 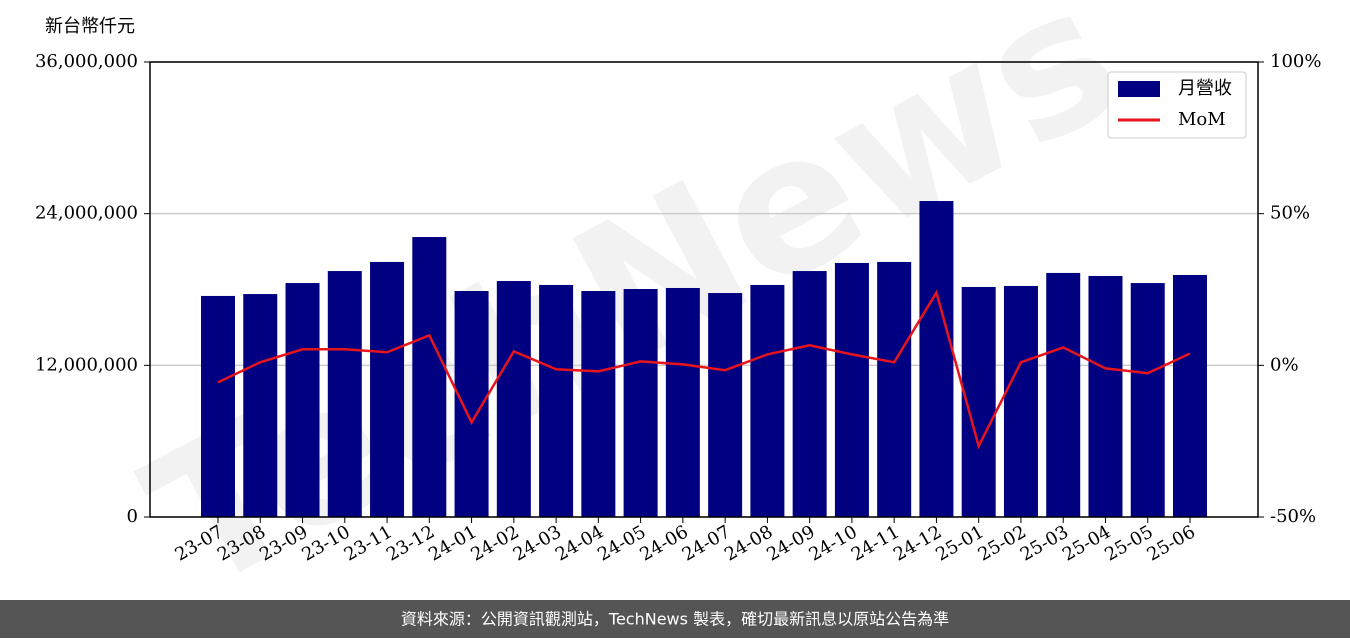 What do you see at coordinates (1290, 213) in the screenshot?
I see `y2-tick-label: 50%` at bounding box center [1290, 213].